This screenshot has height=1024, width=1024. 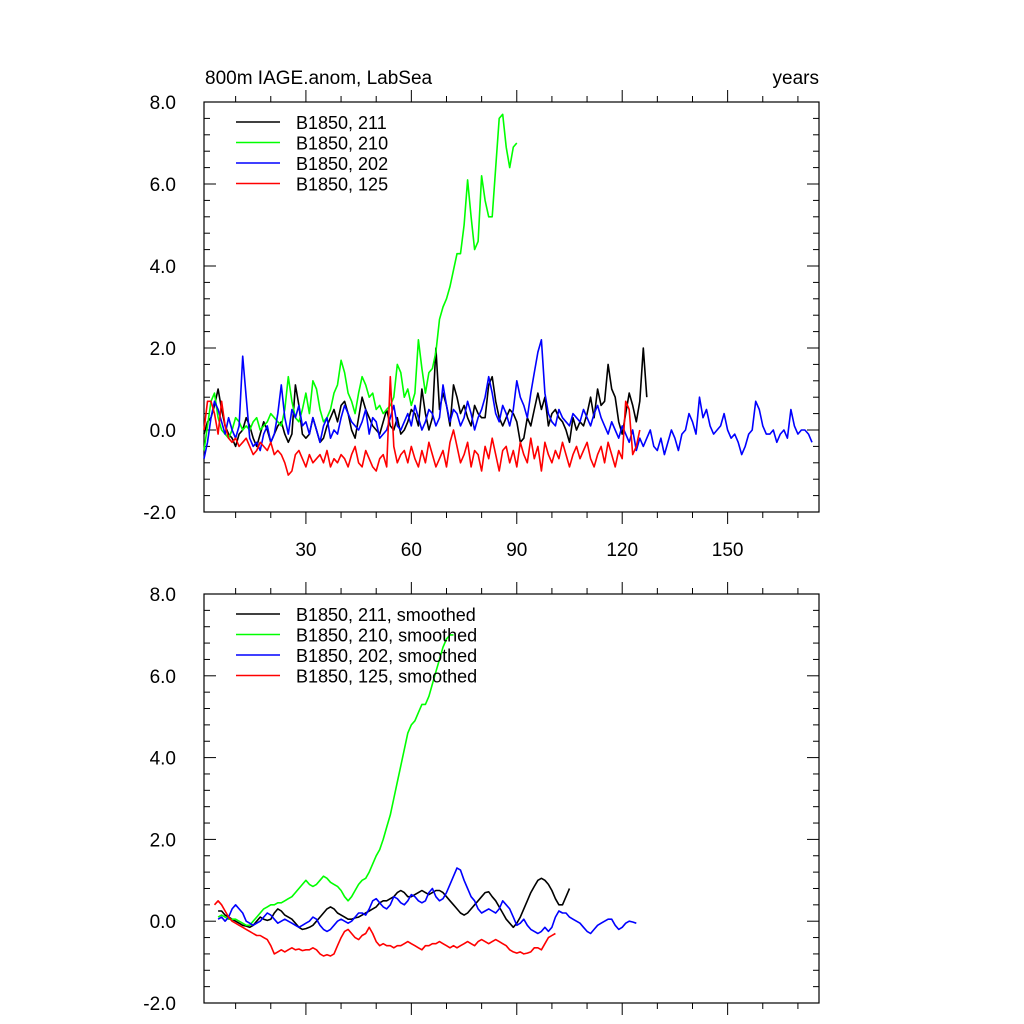 What do you see at coordinates (305, 550) in the screenshot?
I see `x-tick-label: 30` at bounding box center [305, 550].